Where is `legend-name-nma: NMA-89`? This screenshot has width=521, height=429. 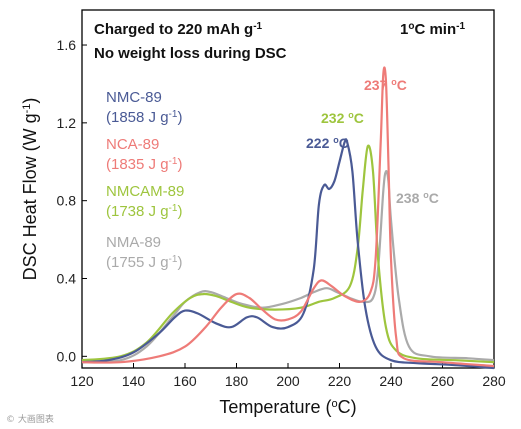 legend-name-nma: NMA-89 is located at coordinates (133, 242).